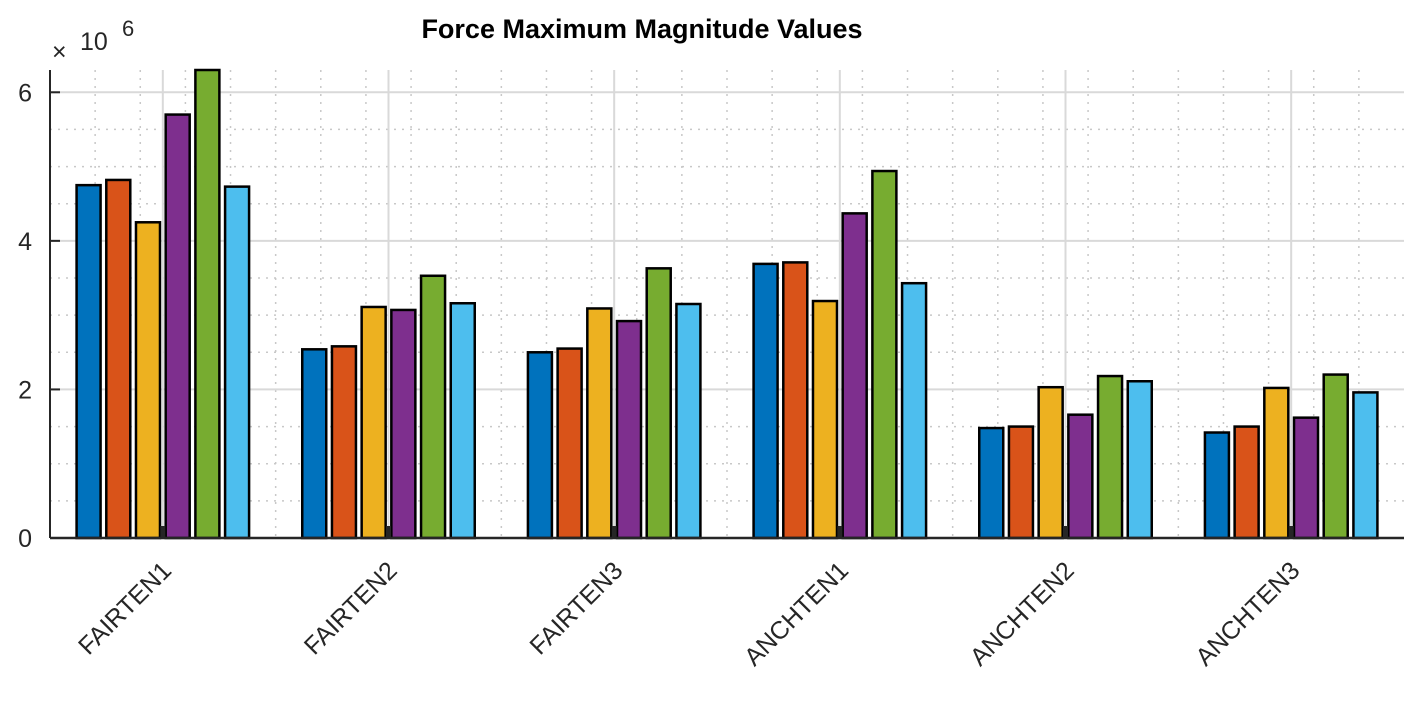 The image size is (1414, 713). I want to click on exponent-prefix: ×, so click(59, 52).